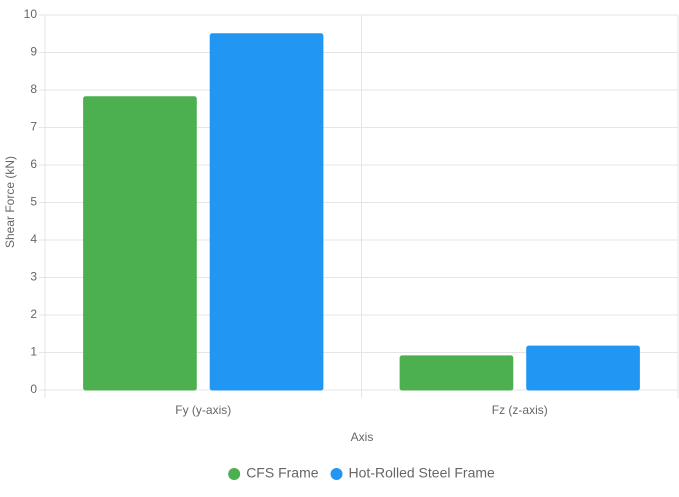 The height and width of the screenshot is (497, 679). Describe the element at coordinates (362, 437) in the screenshot. I see `x-axis-title: Axis` at that location.